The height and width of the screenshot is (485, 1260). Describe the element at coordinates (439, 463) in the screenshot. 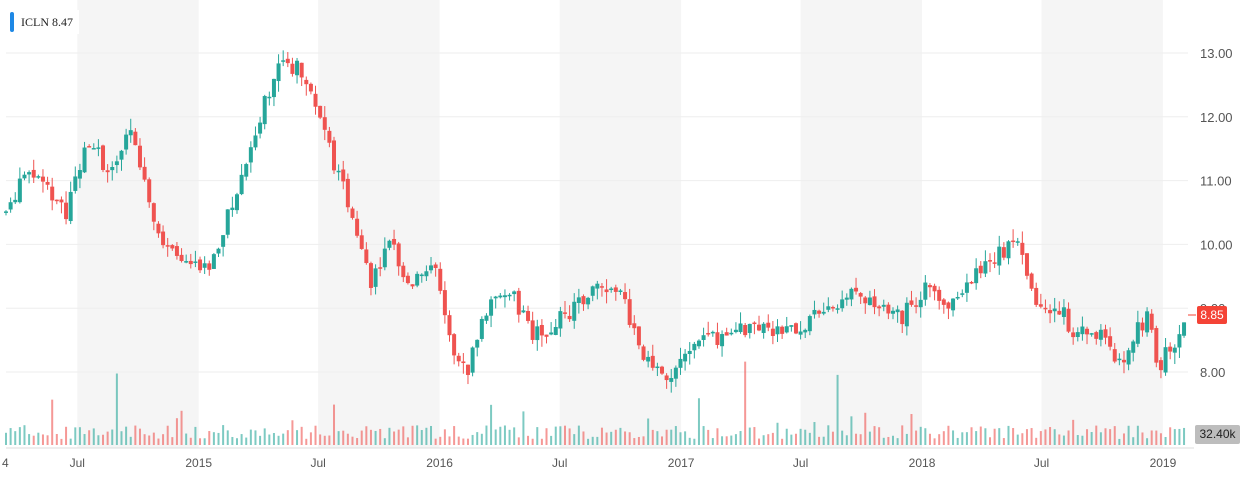

I see `x-tick-label: 2016` at that location.